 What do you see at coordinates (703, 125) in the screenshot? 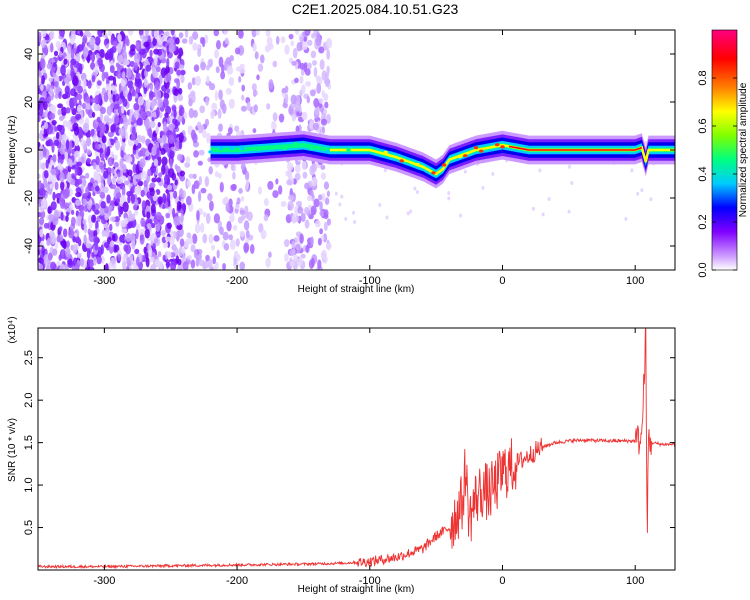
I see `cb-tick-label-3: 0.6` at bounding box center [703, 125].